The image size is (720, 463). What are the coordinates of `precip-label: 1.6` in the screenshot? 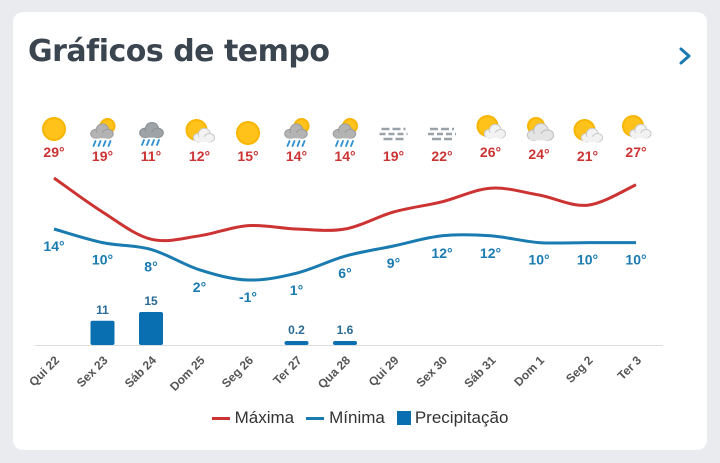 It's located at (345, 330).